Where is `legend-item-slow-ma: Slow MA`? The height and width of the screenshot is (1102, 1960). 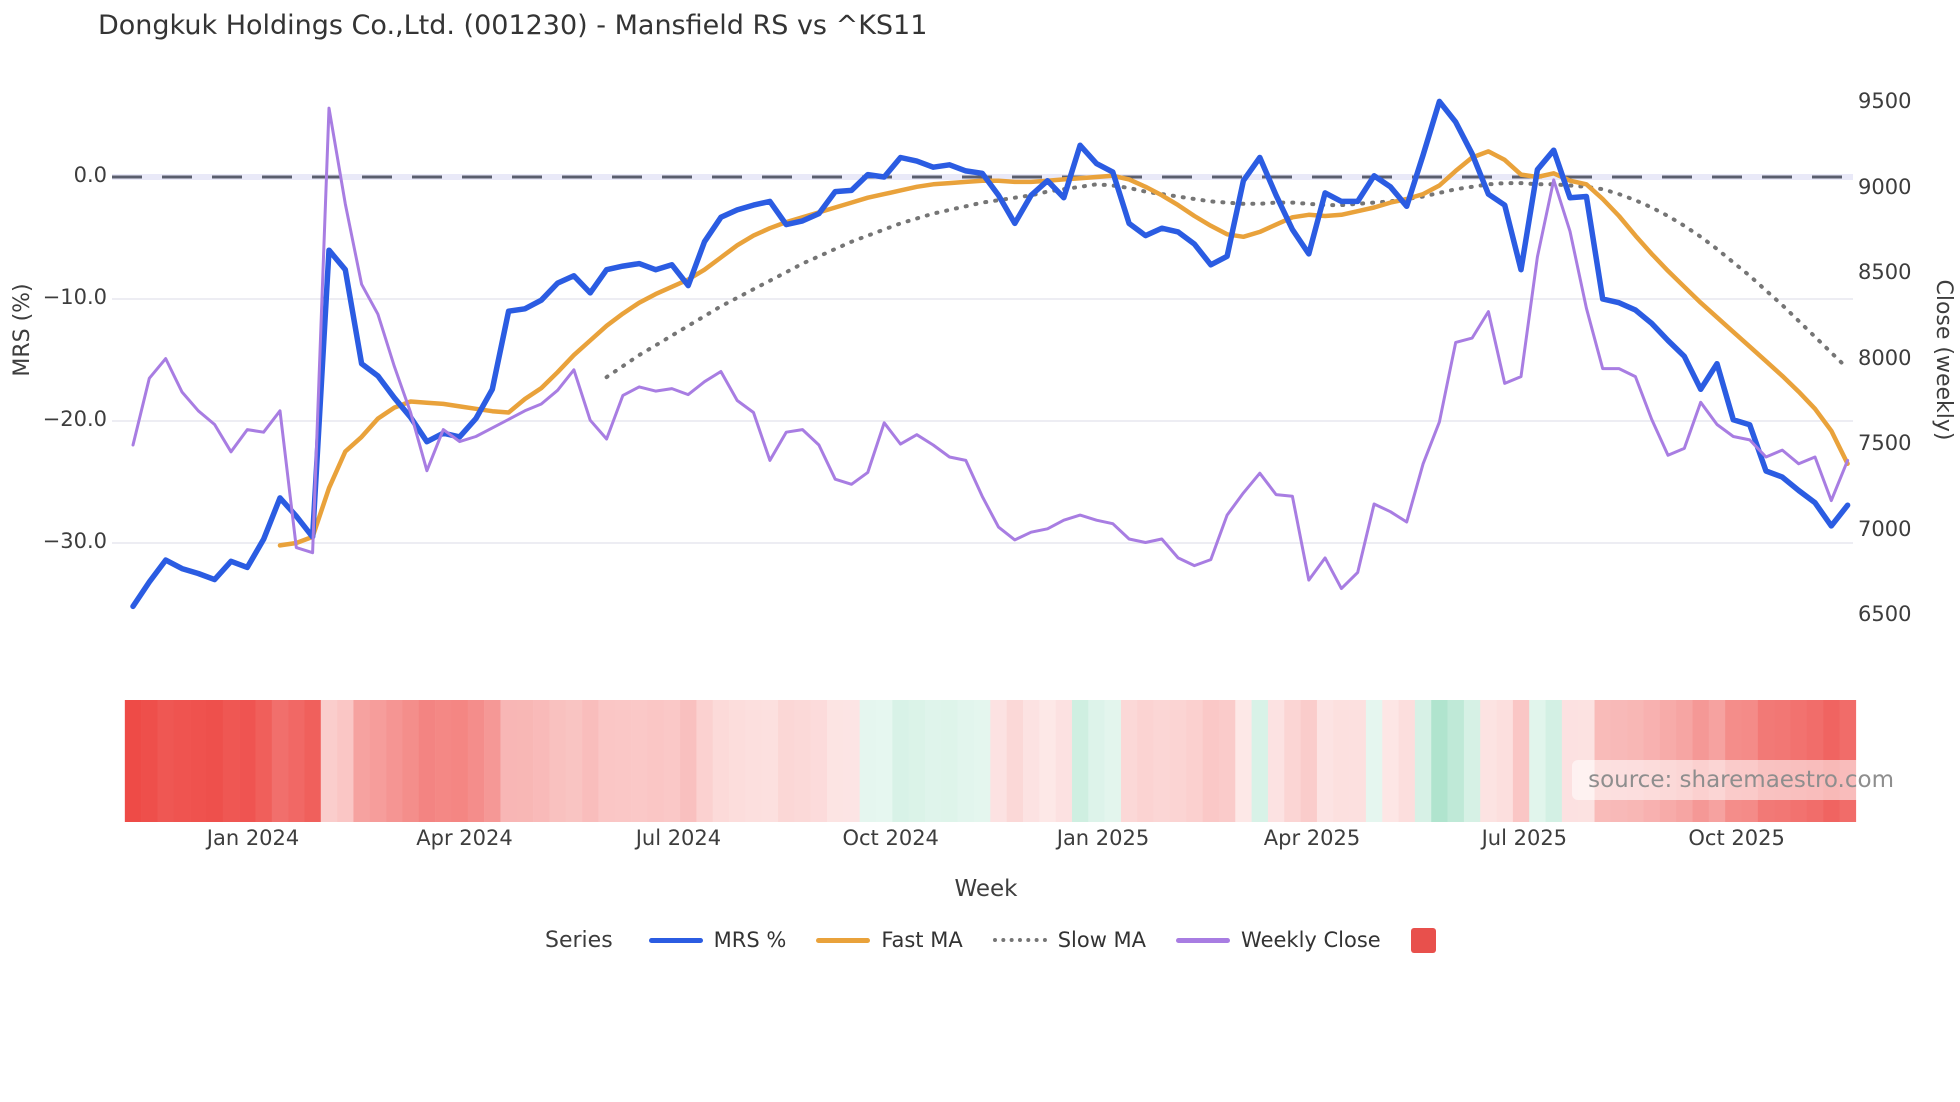
legend-item-slow-ma: Slow MA is located at coordinates (1069, 940).